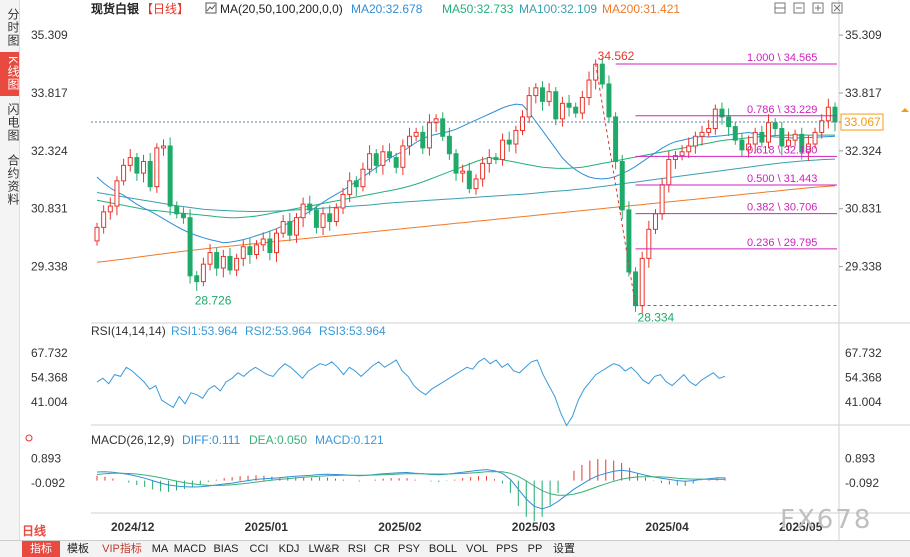  I want to click on current-price-box, so click(862, 122).